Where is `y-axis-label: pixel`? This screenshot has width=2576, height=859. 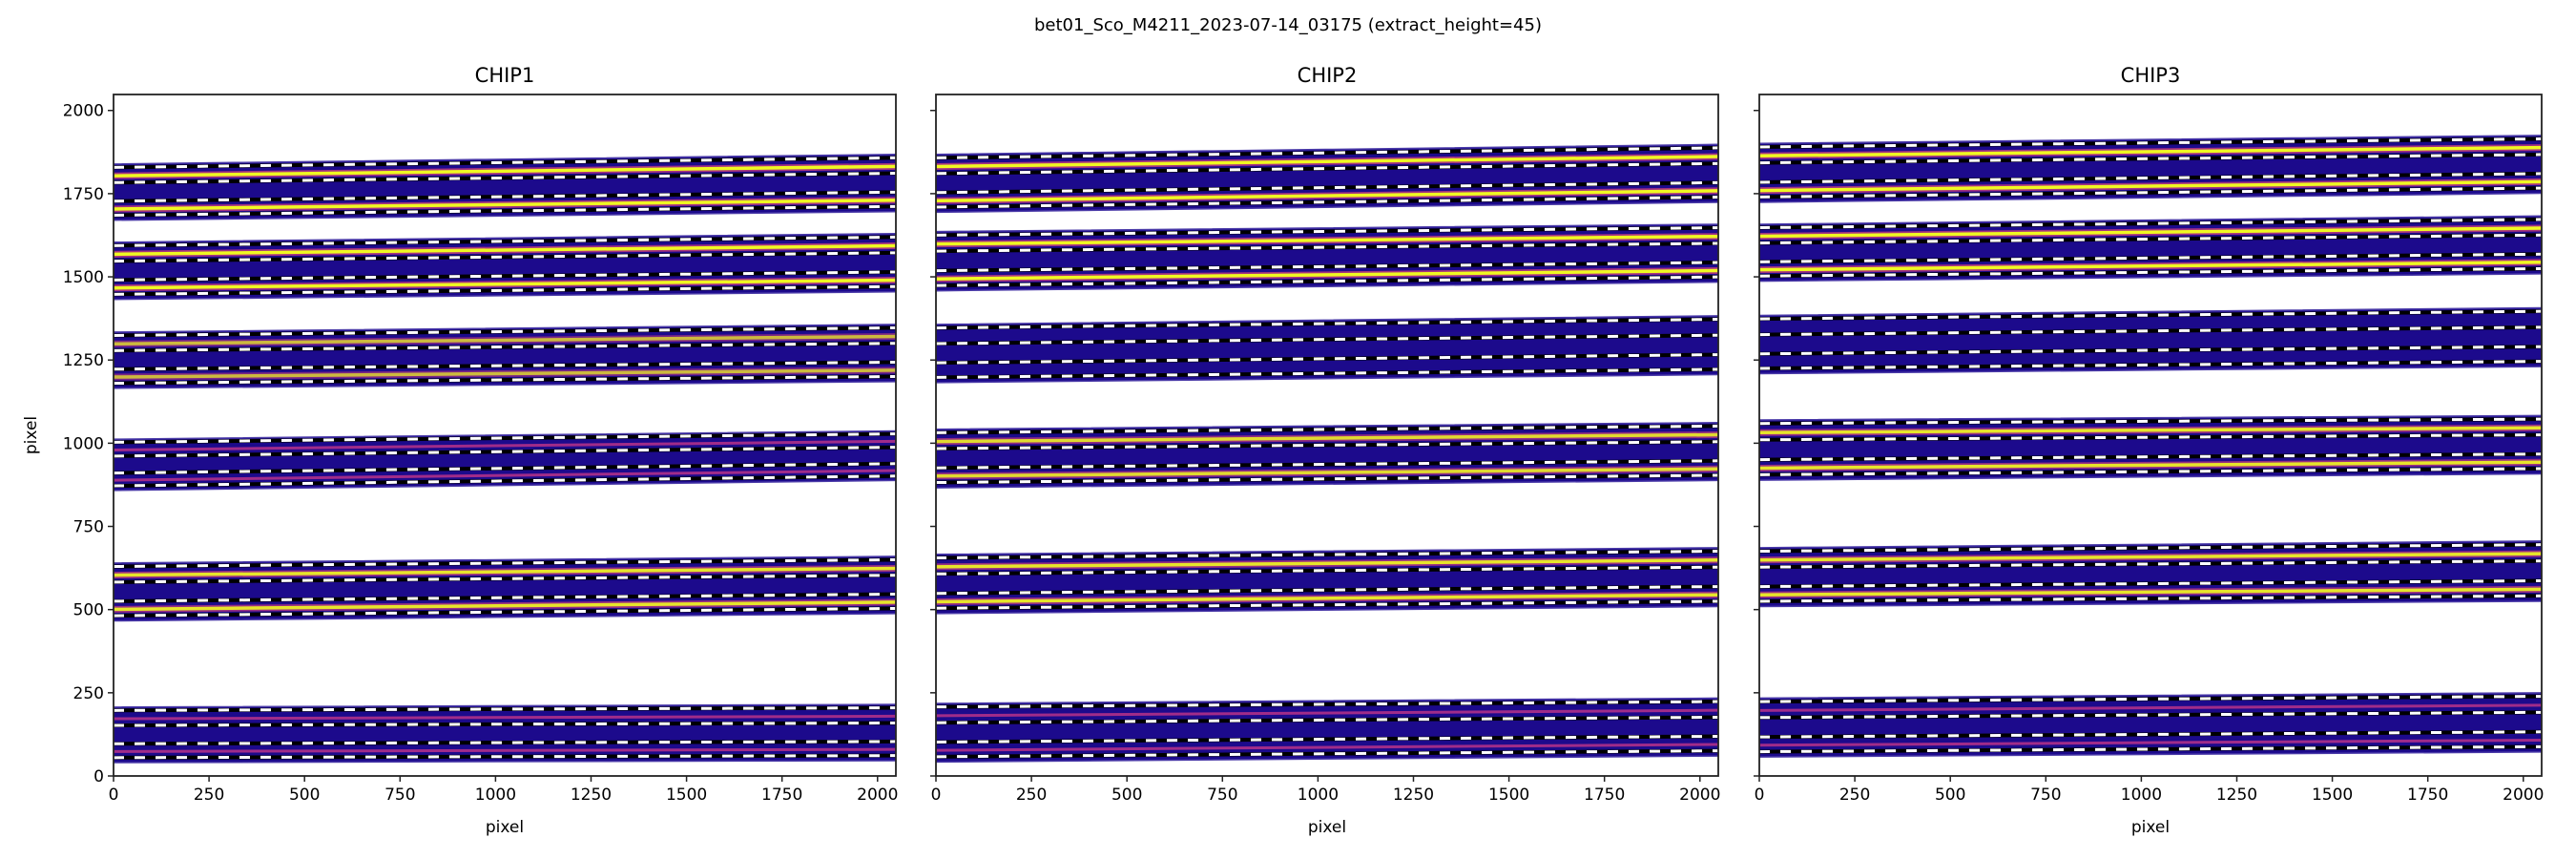
y-axis-label: pixel is located at coordinates (31, 435).